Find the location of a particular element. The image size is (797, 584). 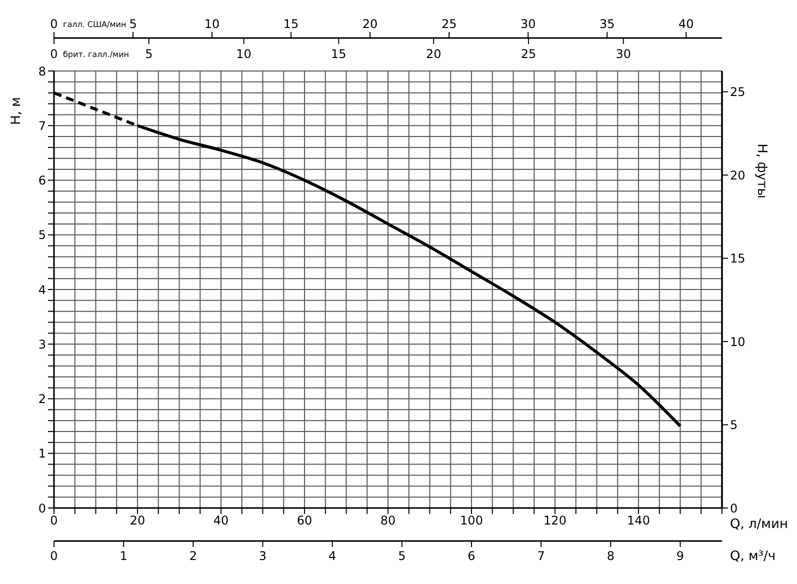

x-tick-label: 140 is located at coordinates (638, 521).